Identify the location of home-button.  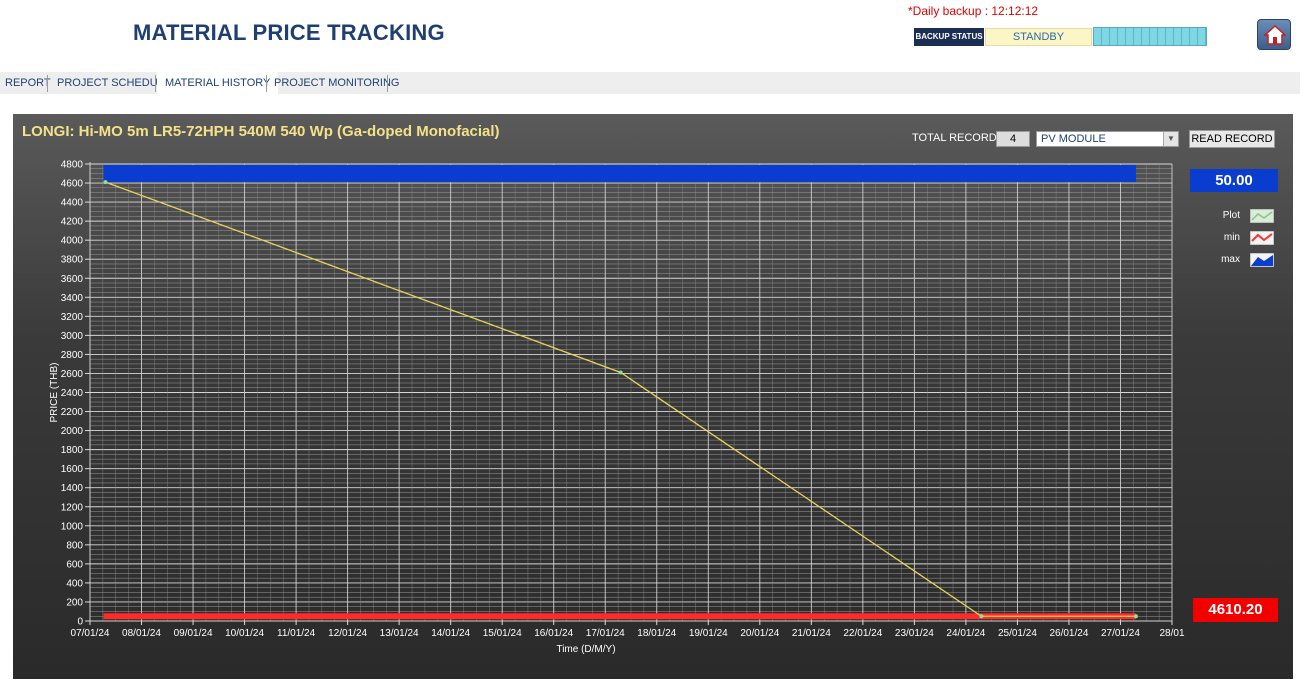
(1274, 34).